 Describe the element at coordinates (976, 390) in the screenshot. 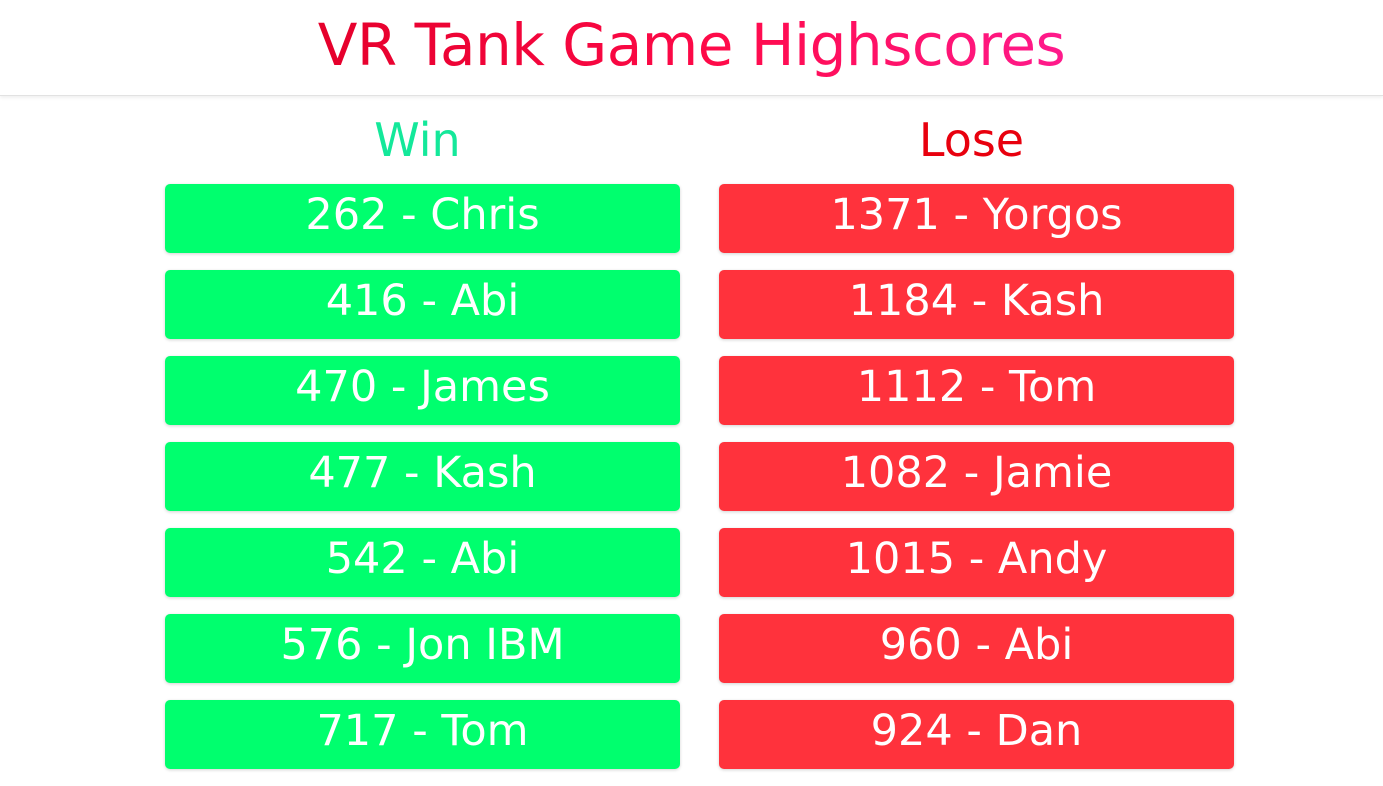

I see `lose-row: 1112 - Tom` at that location.